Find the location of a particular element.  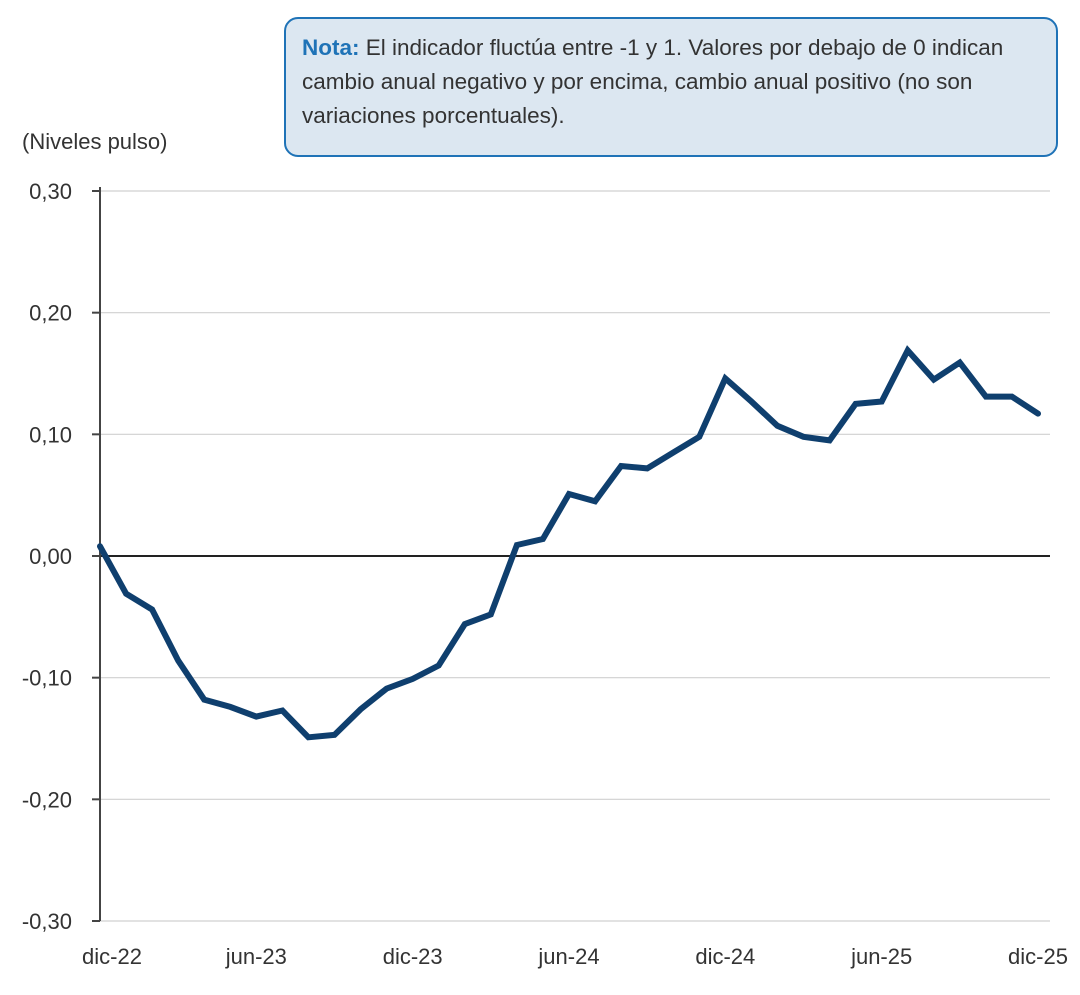

y-tick-label: -0,20 is located at coordinates (47, 799).